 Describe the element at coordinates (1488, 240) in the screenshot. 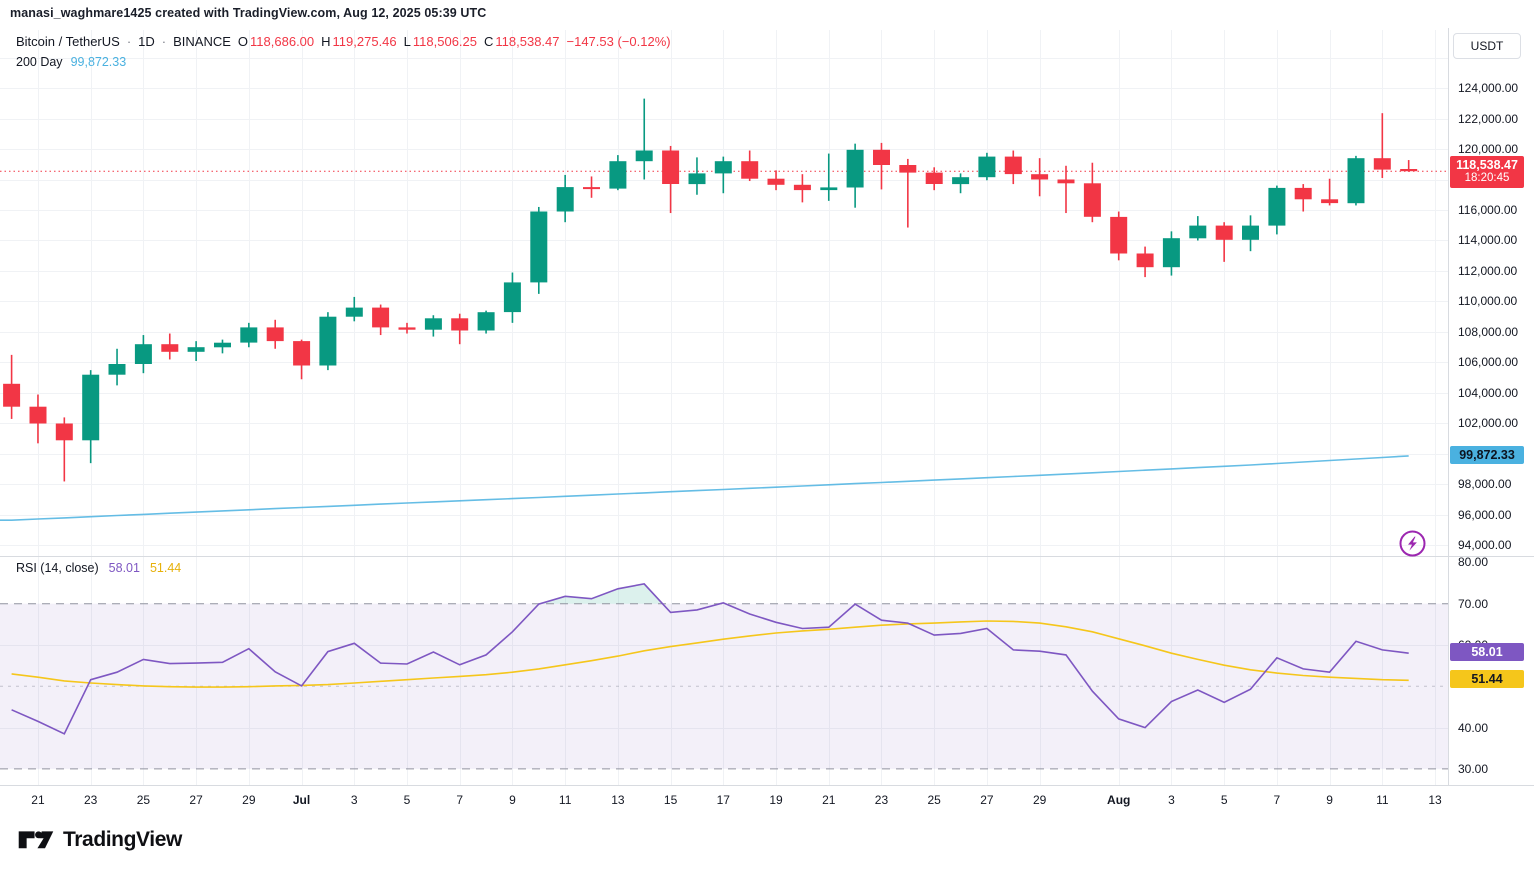

I see `price-tick: 114,000.00` at that location.